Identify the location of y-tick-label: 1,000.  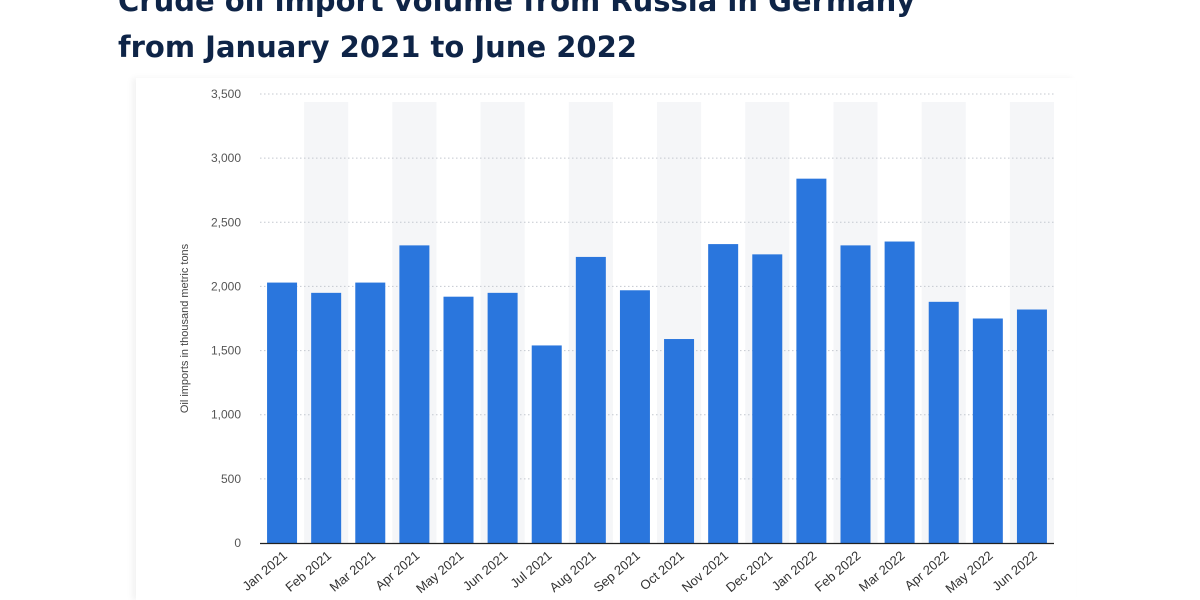
(226, 415).